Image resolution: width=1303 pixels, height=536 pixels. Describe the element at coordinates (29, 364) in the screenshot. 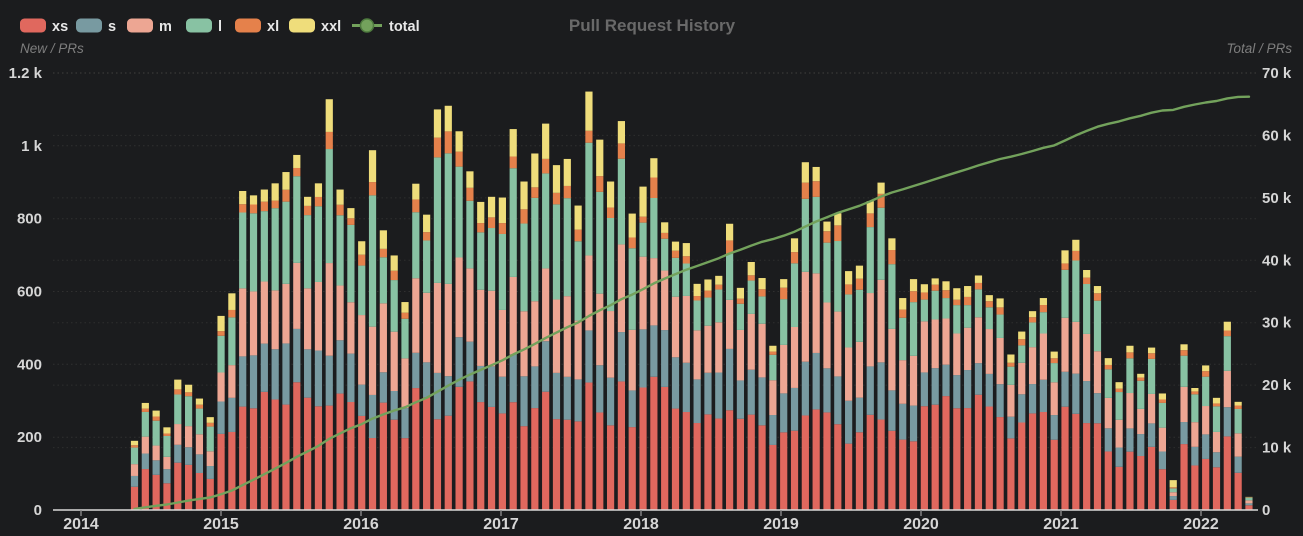

I see `svg-text: 400` at that location.